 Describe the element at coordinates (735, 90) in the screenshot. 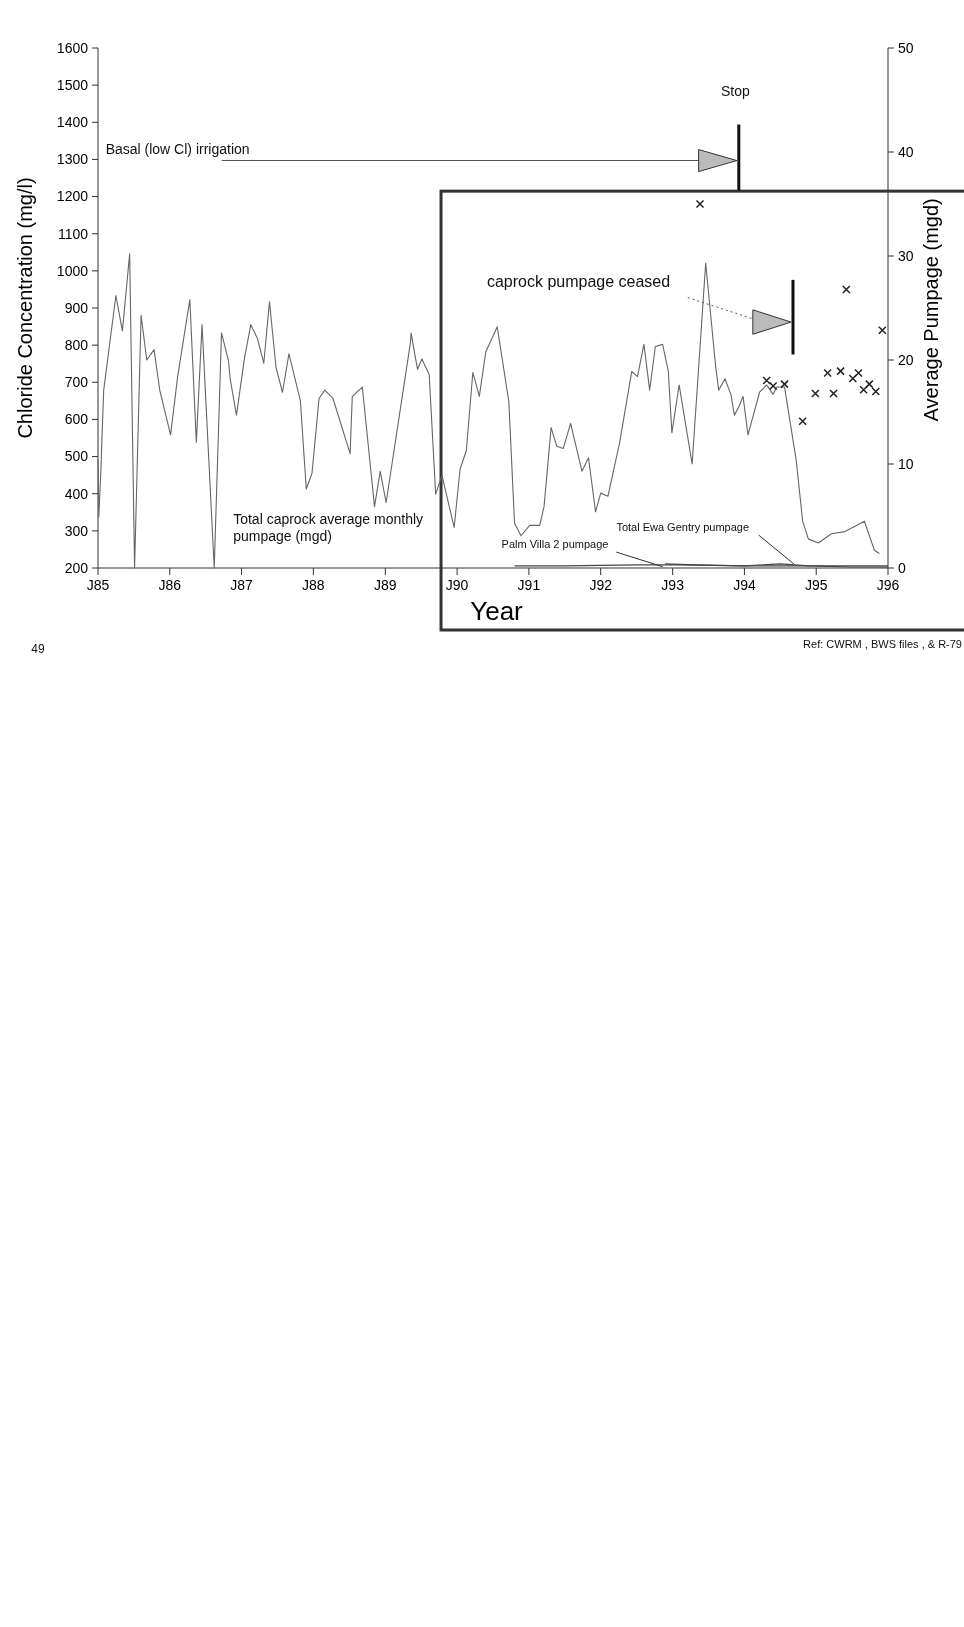

I see `annotation: Stop` at that location.